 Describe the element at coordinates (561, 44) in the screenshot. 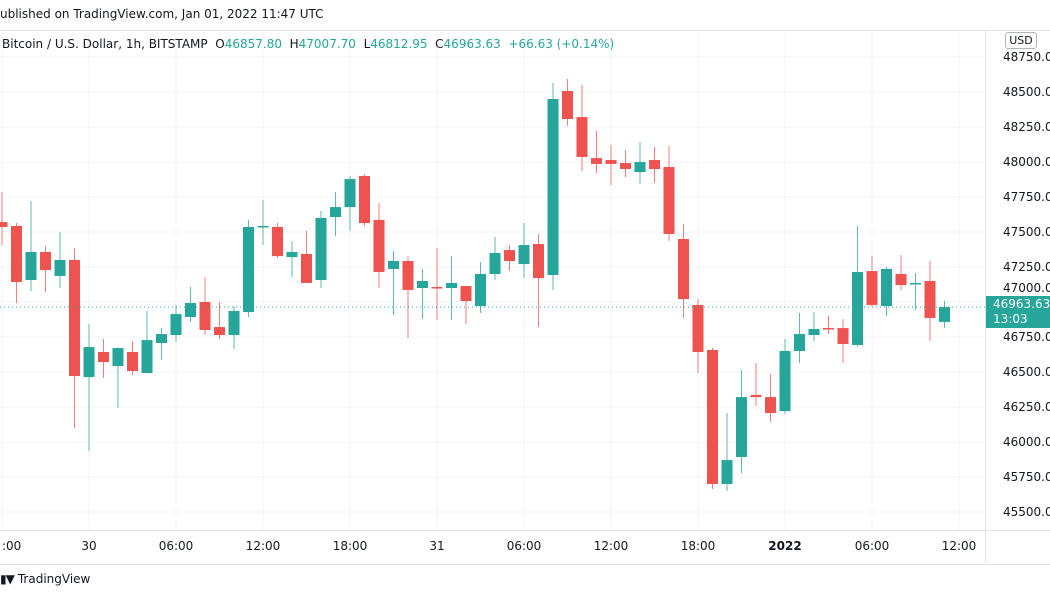

I see `change-value: +66.63 (+0.14%)` at that location.